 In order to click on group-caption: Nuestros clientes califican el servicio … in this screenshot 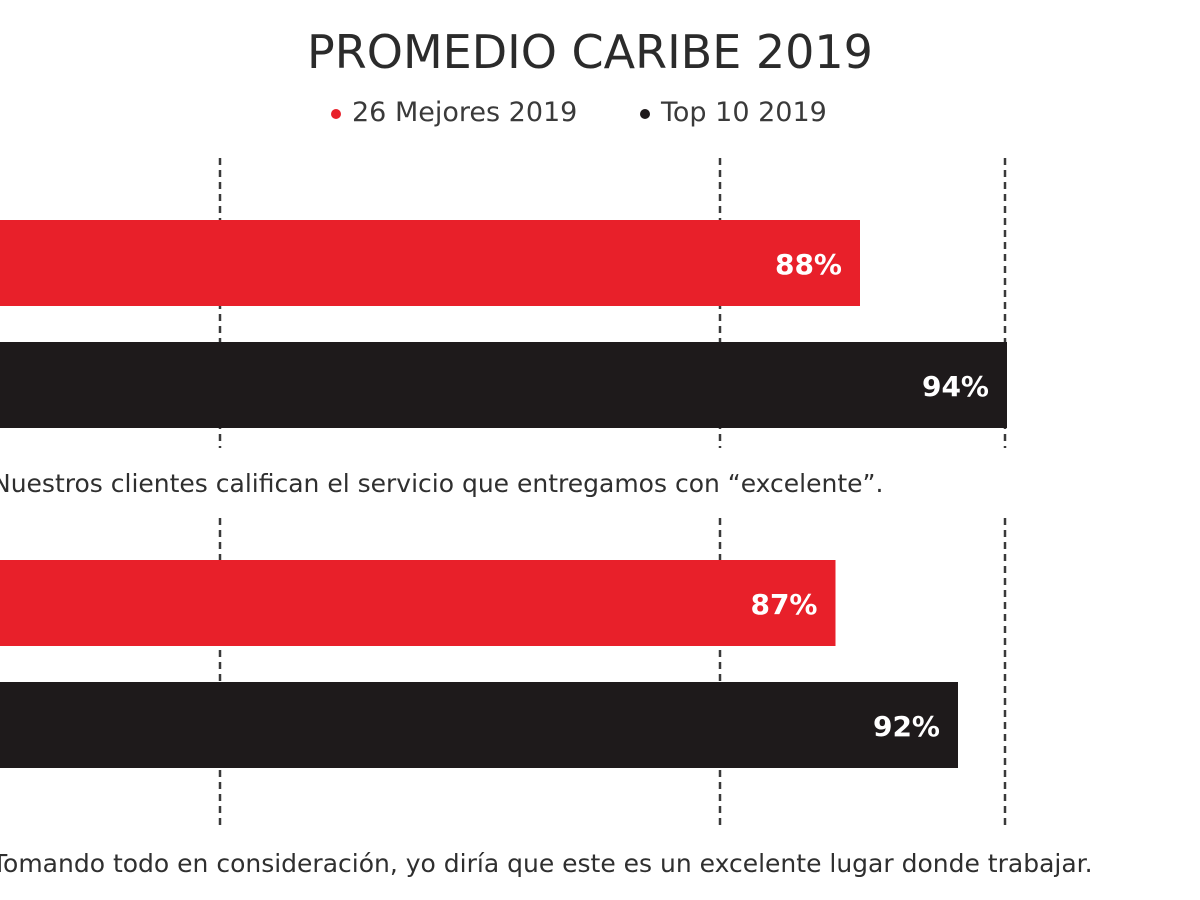, I will do `click(441, 483)`.